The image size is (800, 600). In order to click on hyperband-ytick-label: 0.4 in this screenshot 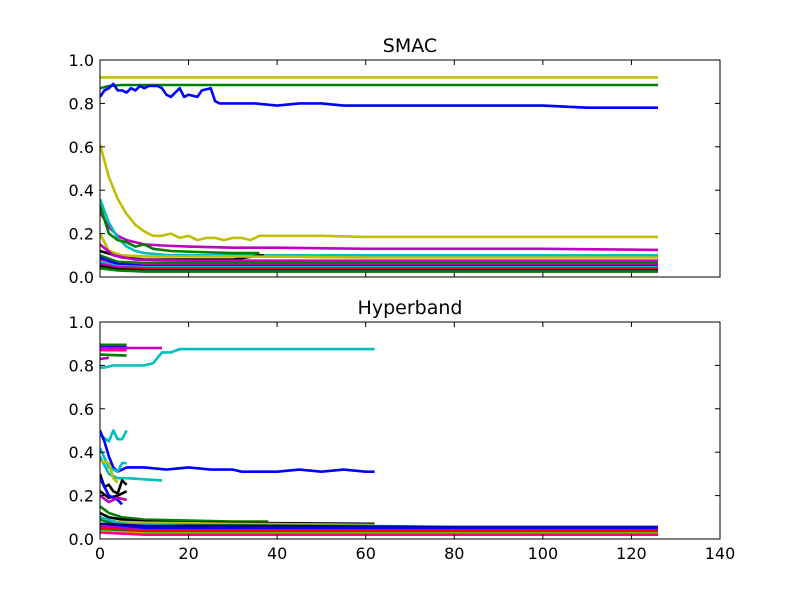, I will do `click(81, 452)`.